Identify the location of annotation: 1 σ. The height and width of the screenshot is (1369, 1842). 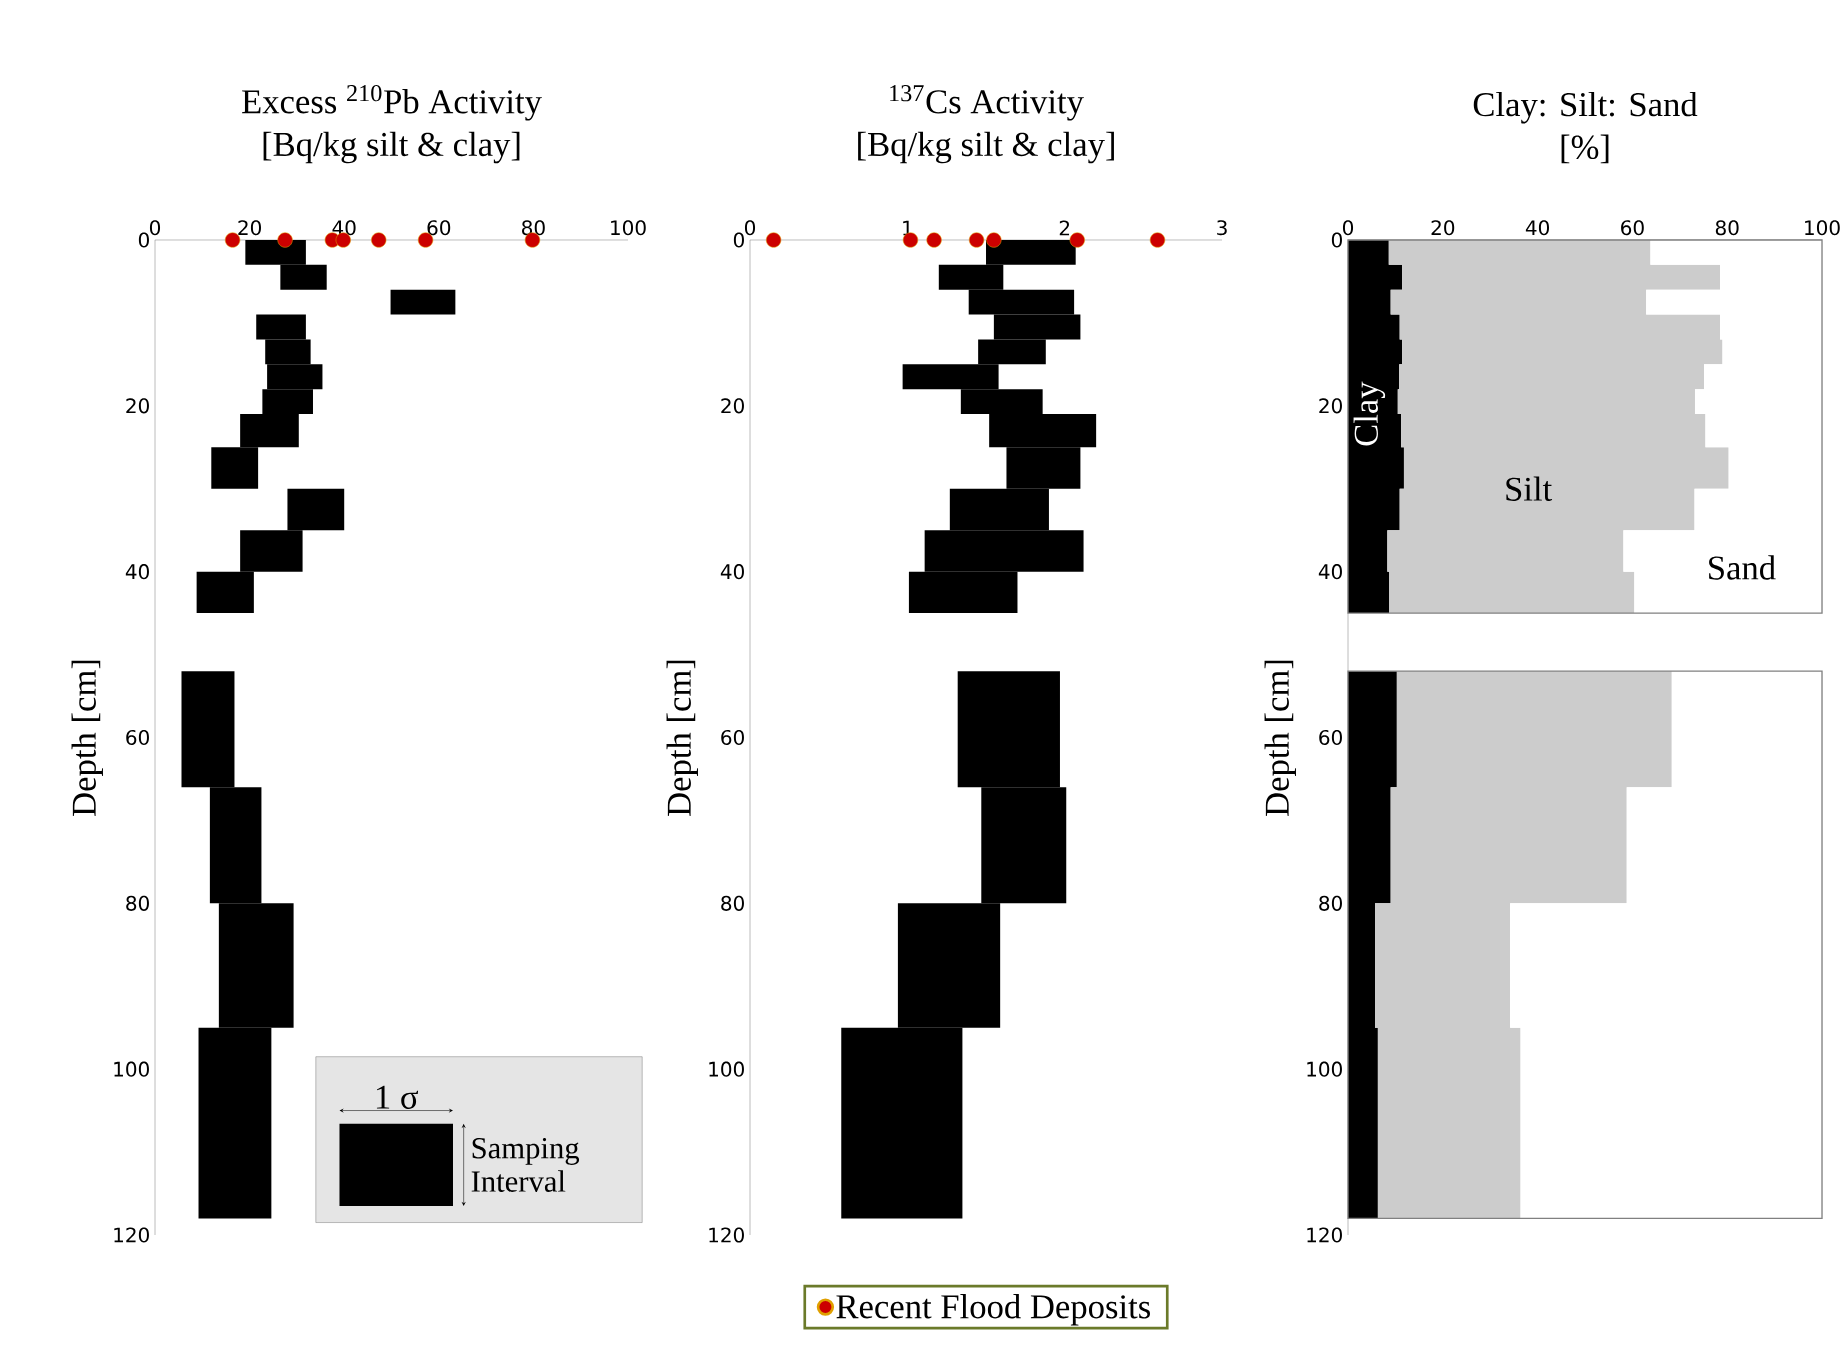
(397, 1097).